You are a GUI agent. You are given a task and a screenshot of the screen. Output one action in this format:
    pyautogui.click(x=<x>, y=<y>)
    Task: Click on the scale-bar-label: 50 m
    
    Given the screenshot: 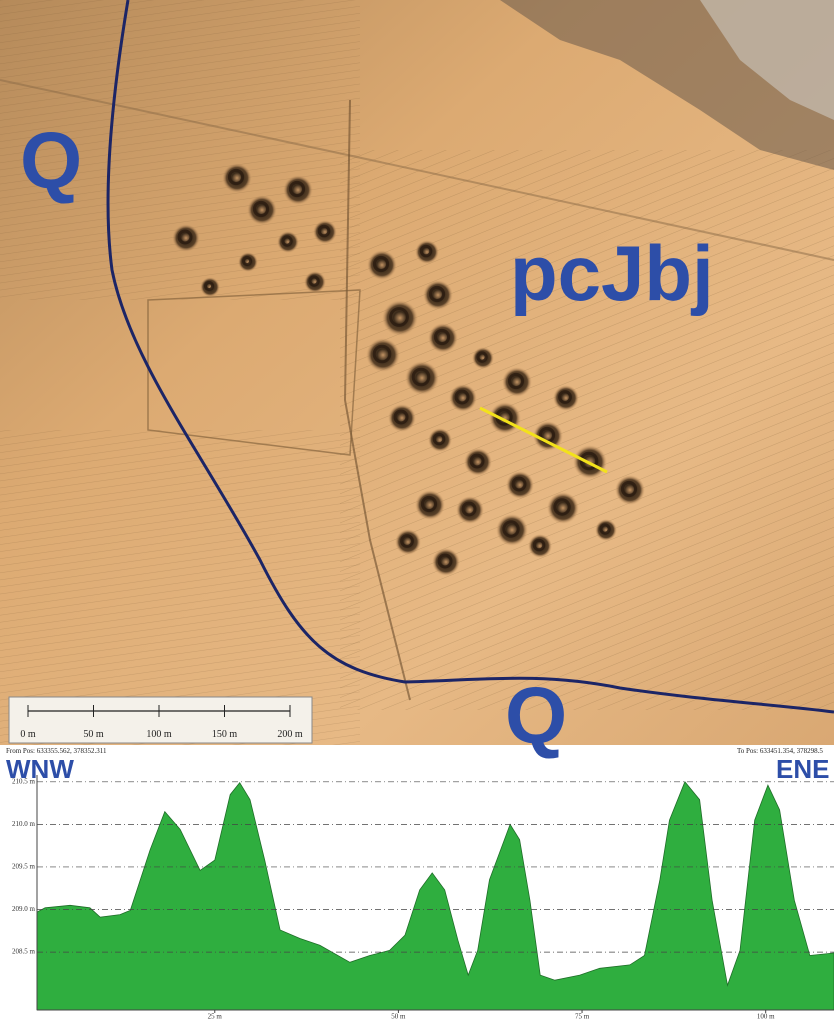 What is the action you would take?
    pyautogui.click(x=93, y=734)
    